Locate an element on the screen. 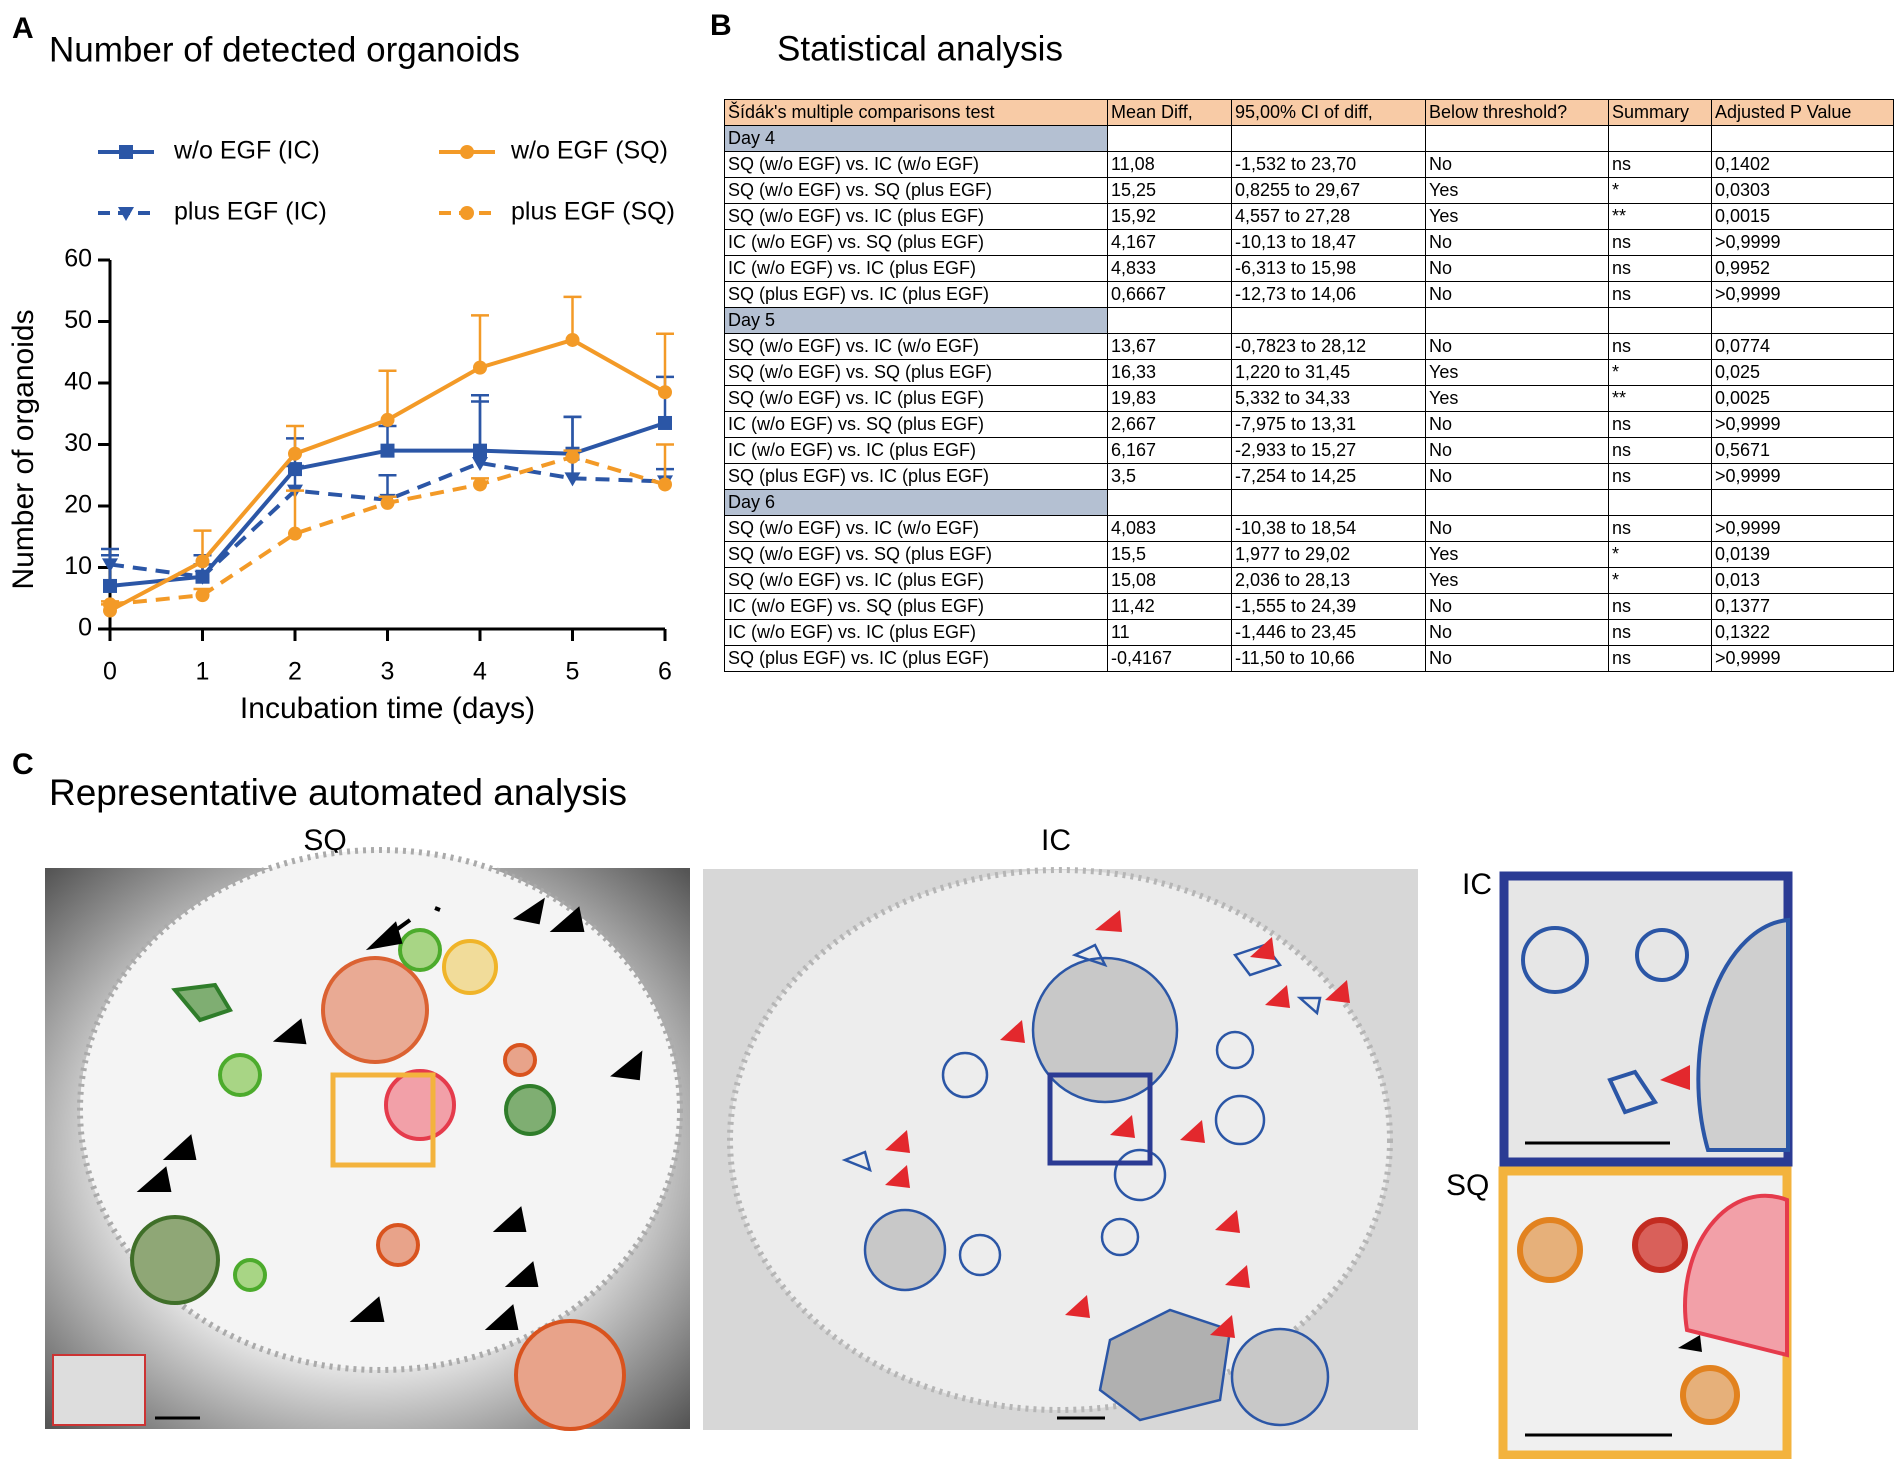 This screenshot has width=1902, height=1459. table-cell: 15,5 is located at coordinates (1169, 554).